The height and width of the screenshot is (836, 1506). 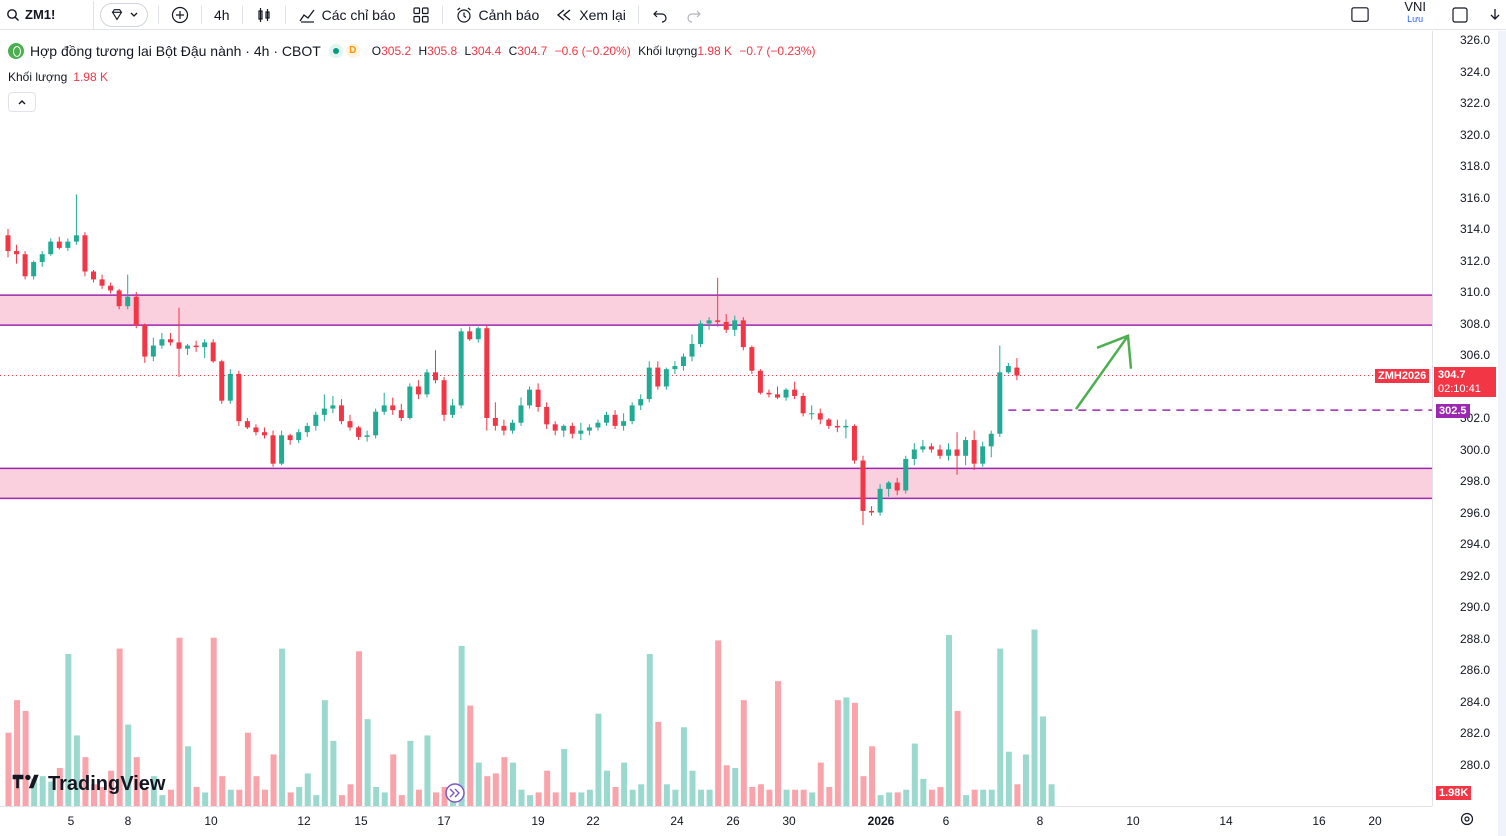 What do you see at coordinates (13, 14) in the screenshot?
I see `search-icon` at bounding box center [13, 14].